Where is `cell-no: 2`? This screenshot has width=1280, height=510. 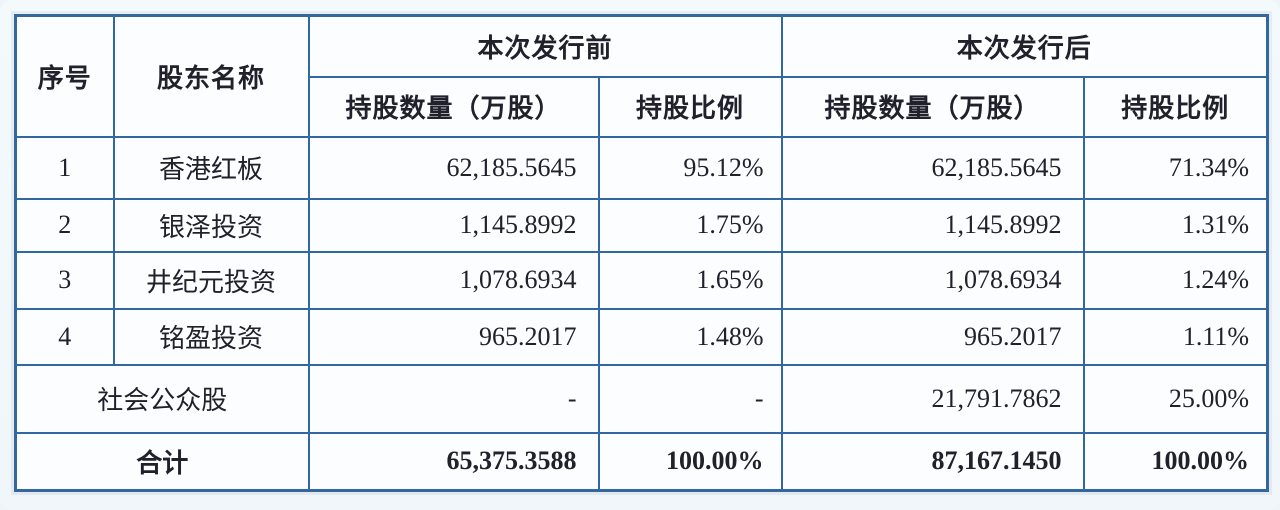 cell-no: 2 is located at coordinates (64, 225).